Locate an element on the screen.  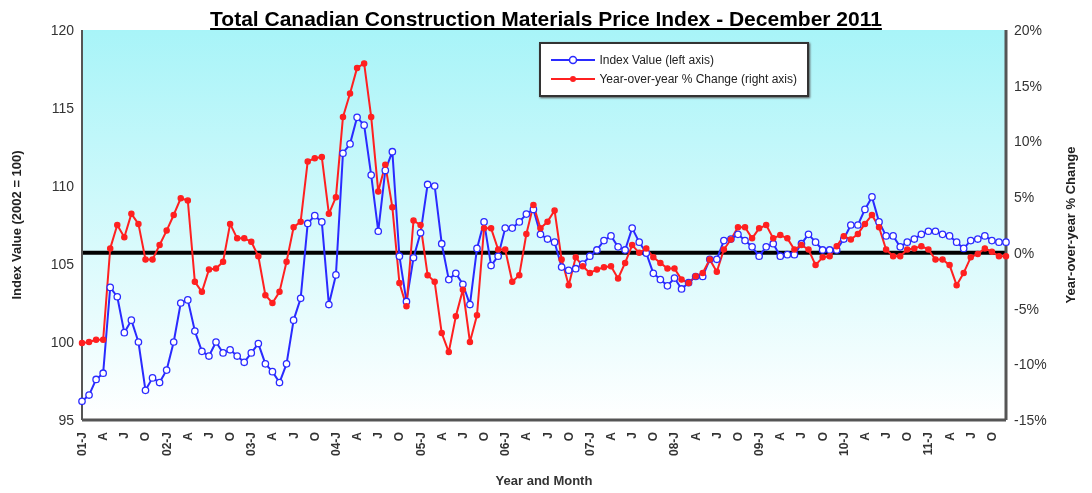
x-tick-label: 08-J is located at coordinates (674, 444).